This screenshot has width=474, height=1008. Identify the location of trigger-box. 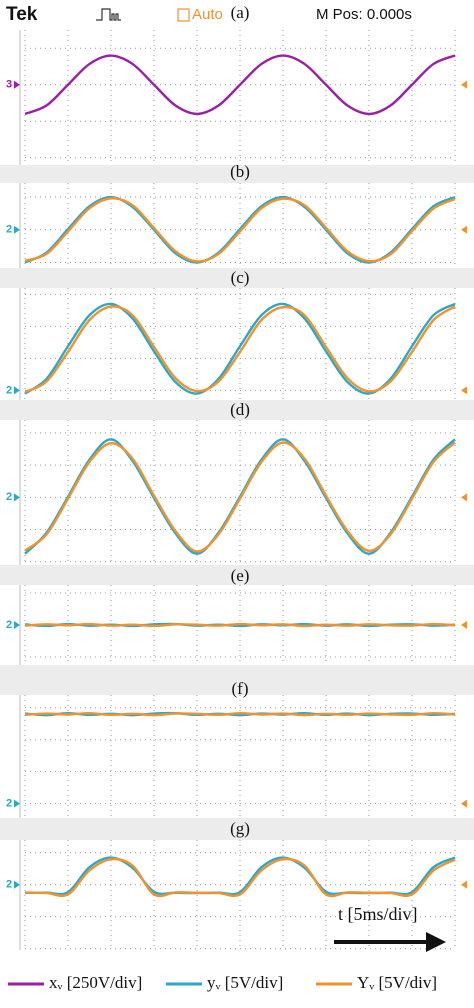
(183, 15).